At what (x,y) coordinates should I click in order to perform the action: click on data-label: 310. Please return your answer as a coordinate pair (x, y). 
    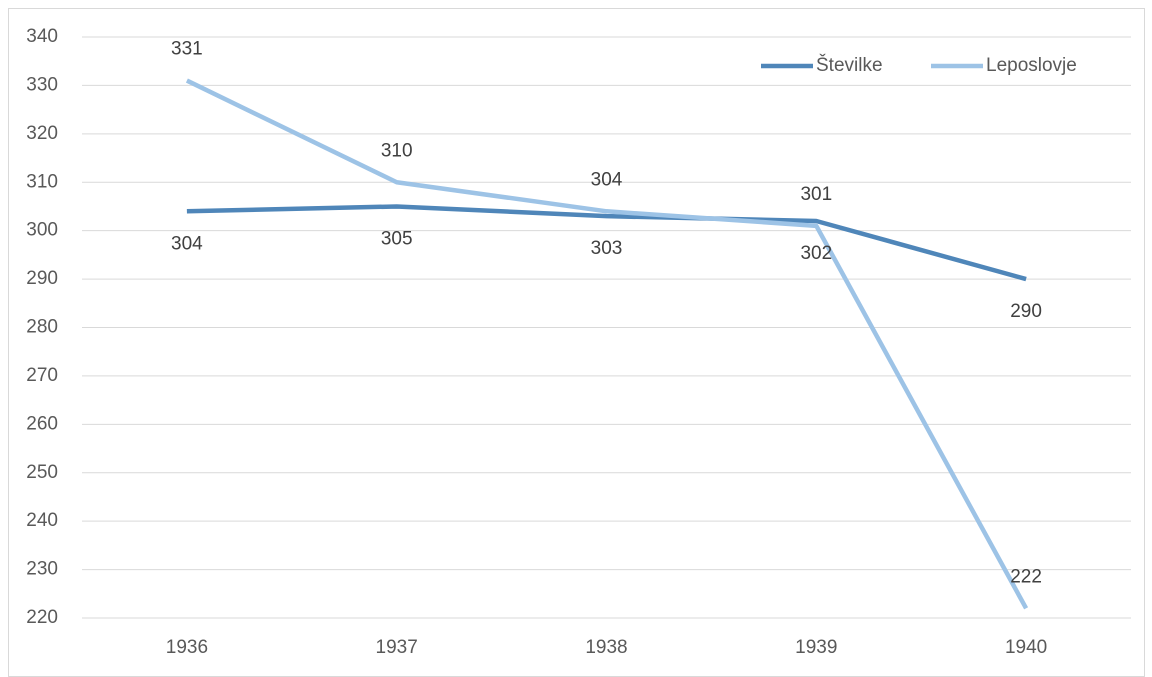
    Looking at the image, I should click on (397, 150).